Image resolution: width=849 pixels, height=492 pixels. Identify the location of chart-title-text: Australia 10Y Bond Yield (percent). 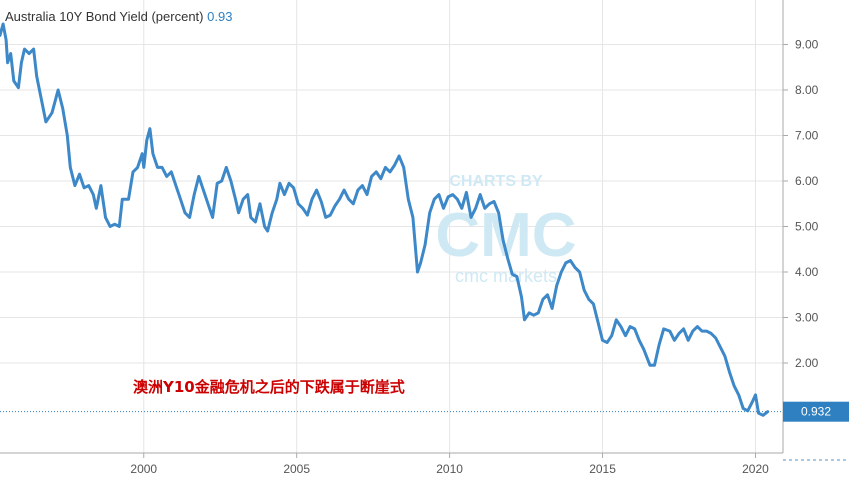
(104, 16).